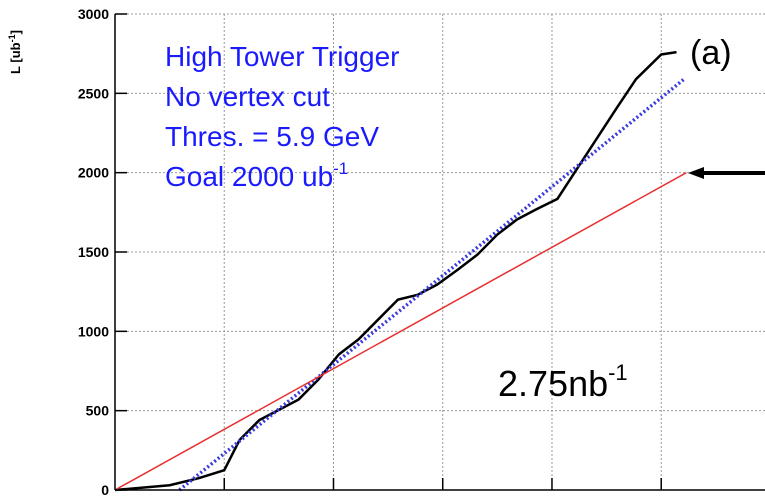 This screenshot has width=765, height=496. I want to click on legend-text: High Tower Trigger, so click(282, 56).